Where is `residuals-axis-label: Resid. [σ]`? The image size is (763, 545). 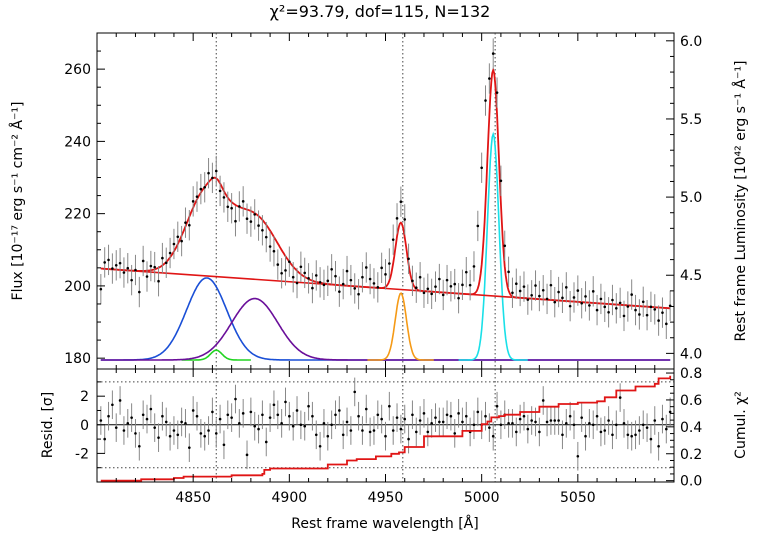 residuals-axis-label: Resid. [σ] is located at coordinates (48, 425).